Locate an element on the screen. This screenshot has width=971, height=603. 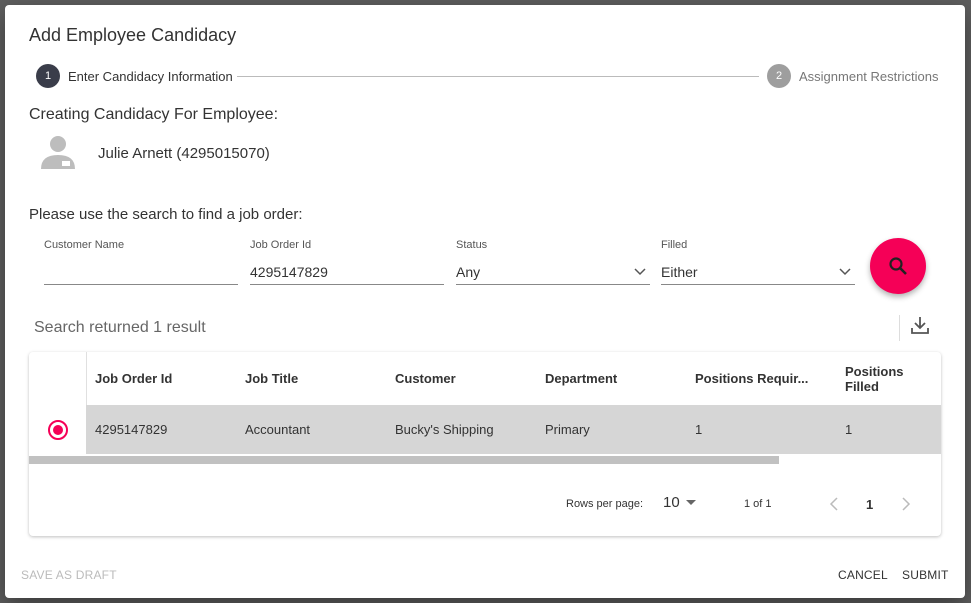
radio-dot is located at coordinates (58, 430).